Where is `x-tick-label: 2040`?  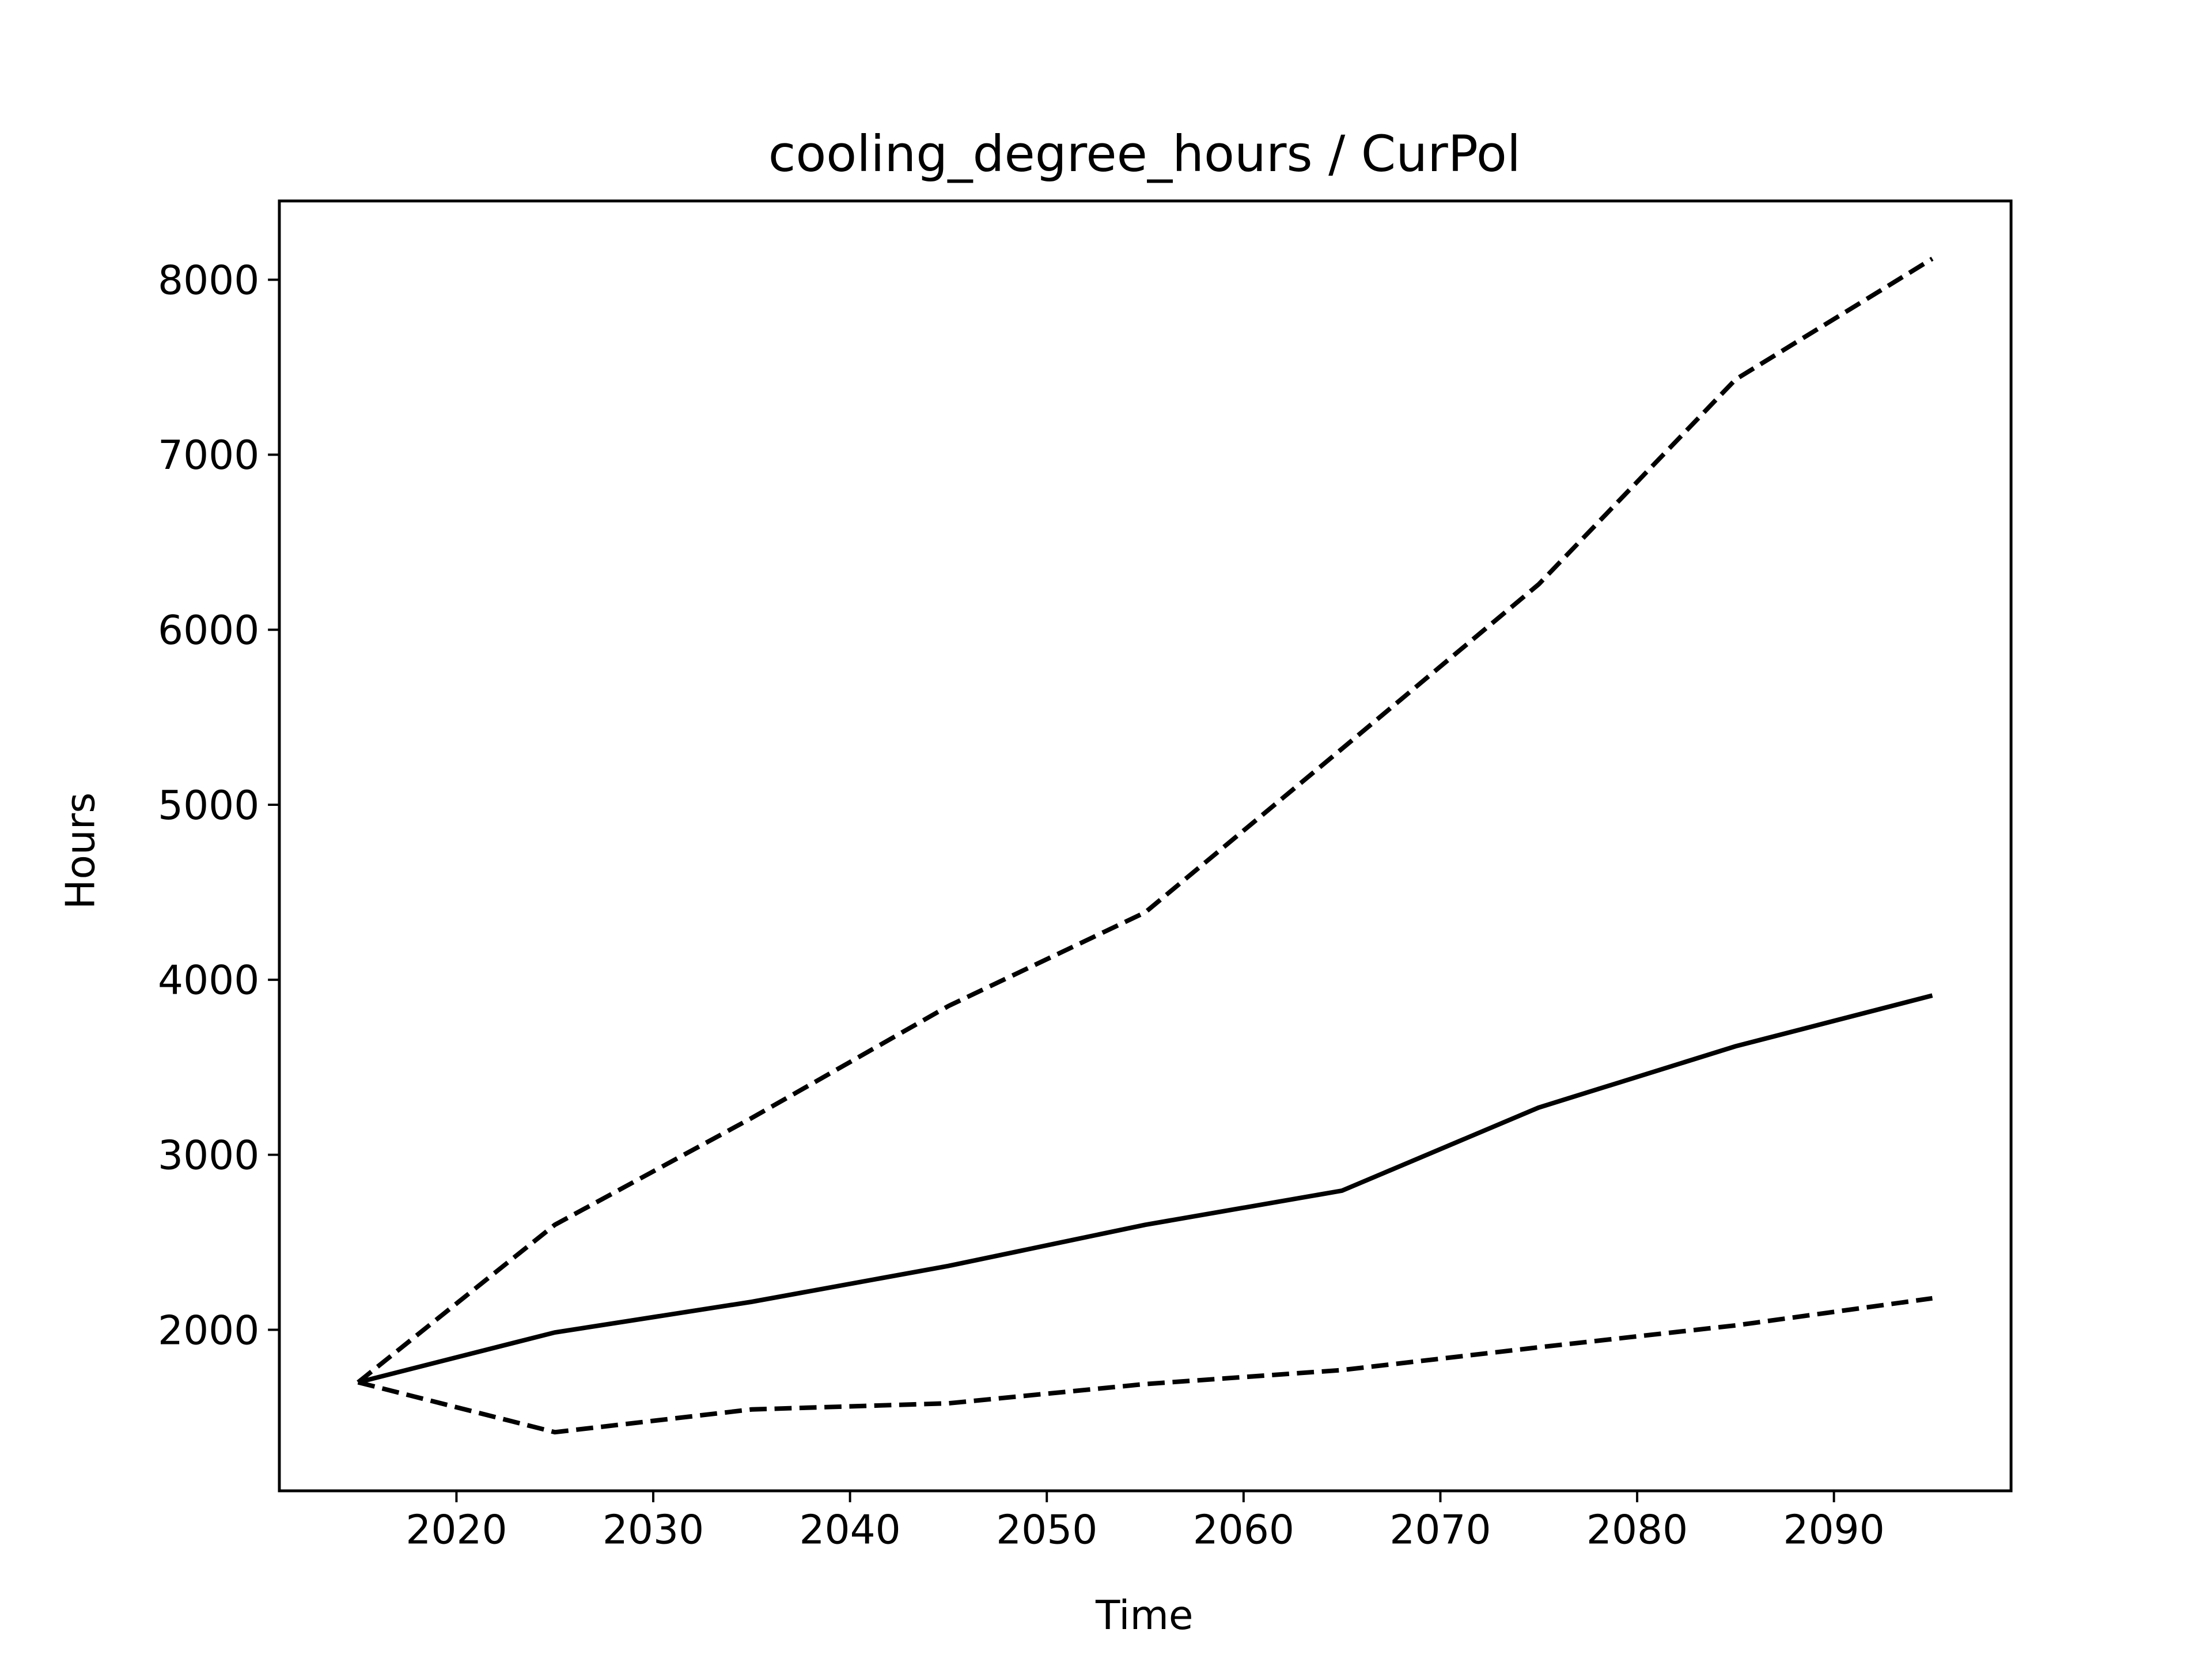
x-tick-label: 2040 is located at coordinates (849, 1531).